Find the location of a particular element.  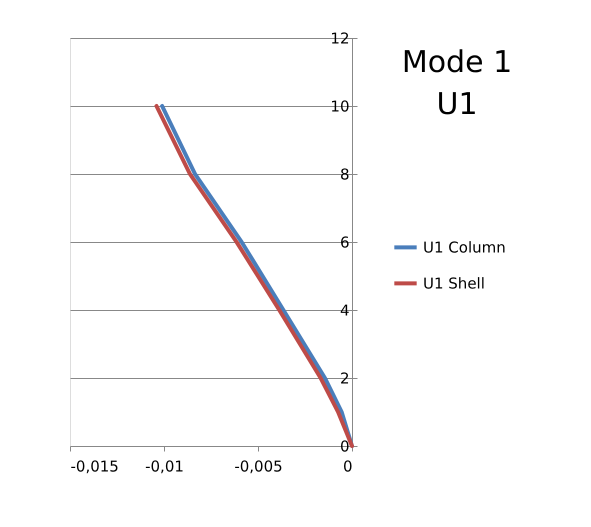

y-tick-label: 10 is located at coordinates (340, 107).